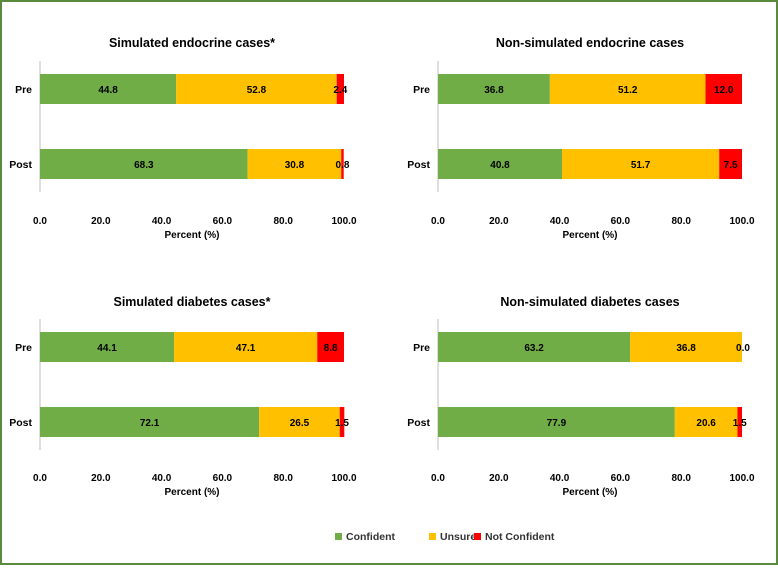 This screenshot has width=778, height=568. I want to click on data-label: 40.8, so click(500, 165).